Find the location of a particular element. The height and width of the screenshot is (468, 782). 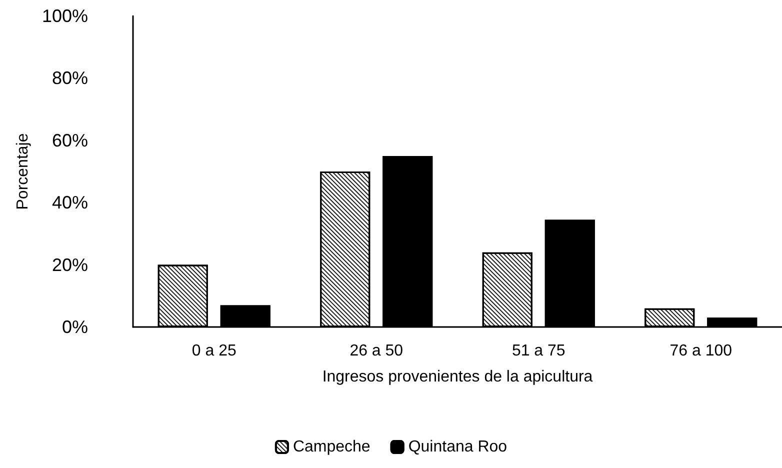

y-axis-title: Porcentaje is located at coordinates (23, 171).